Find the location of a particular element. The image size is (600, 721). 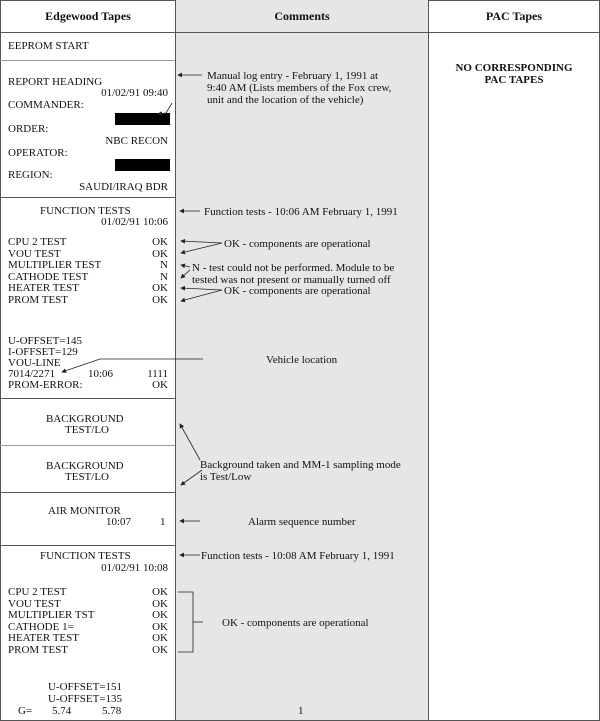

header-comments: Comments is located at coordinates (302, 16).